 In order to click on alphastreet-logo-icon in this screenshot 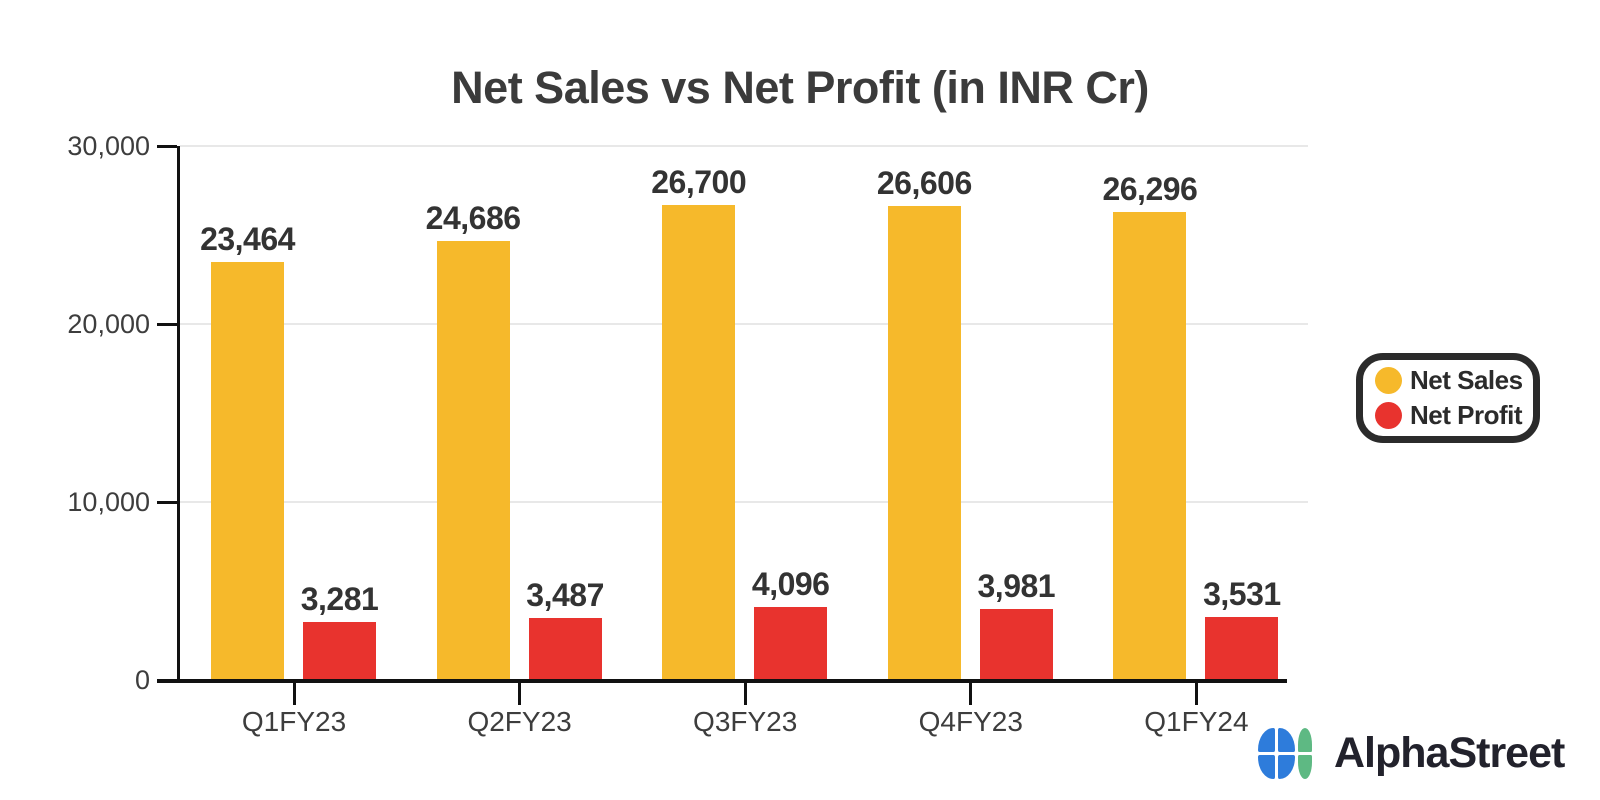, I will do `click(1285, 753)`.